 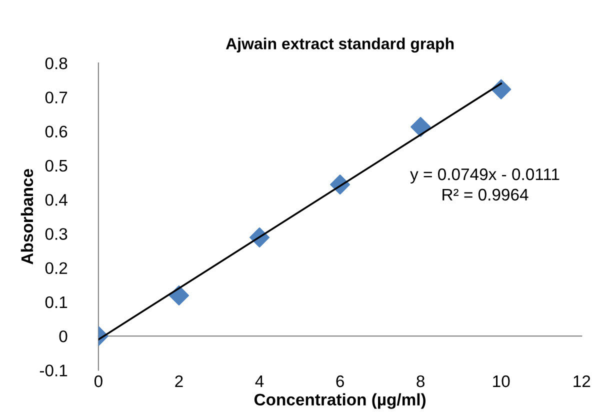 I want to click on x-axis-title: Concentration (µg/ml), so click(x=340, y=401).